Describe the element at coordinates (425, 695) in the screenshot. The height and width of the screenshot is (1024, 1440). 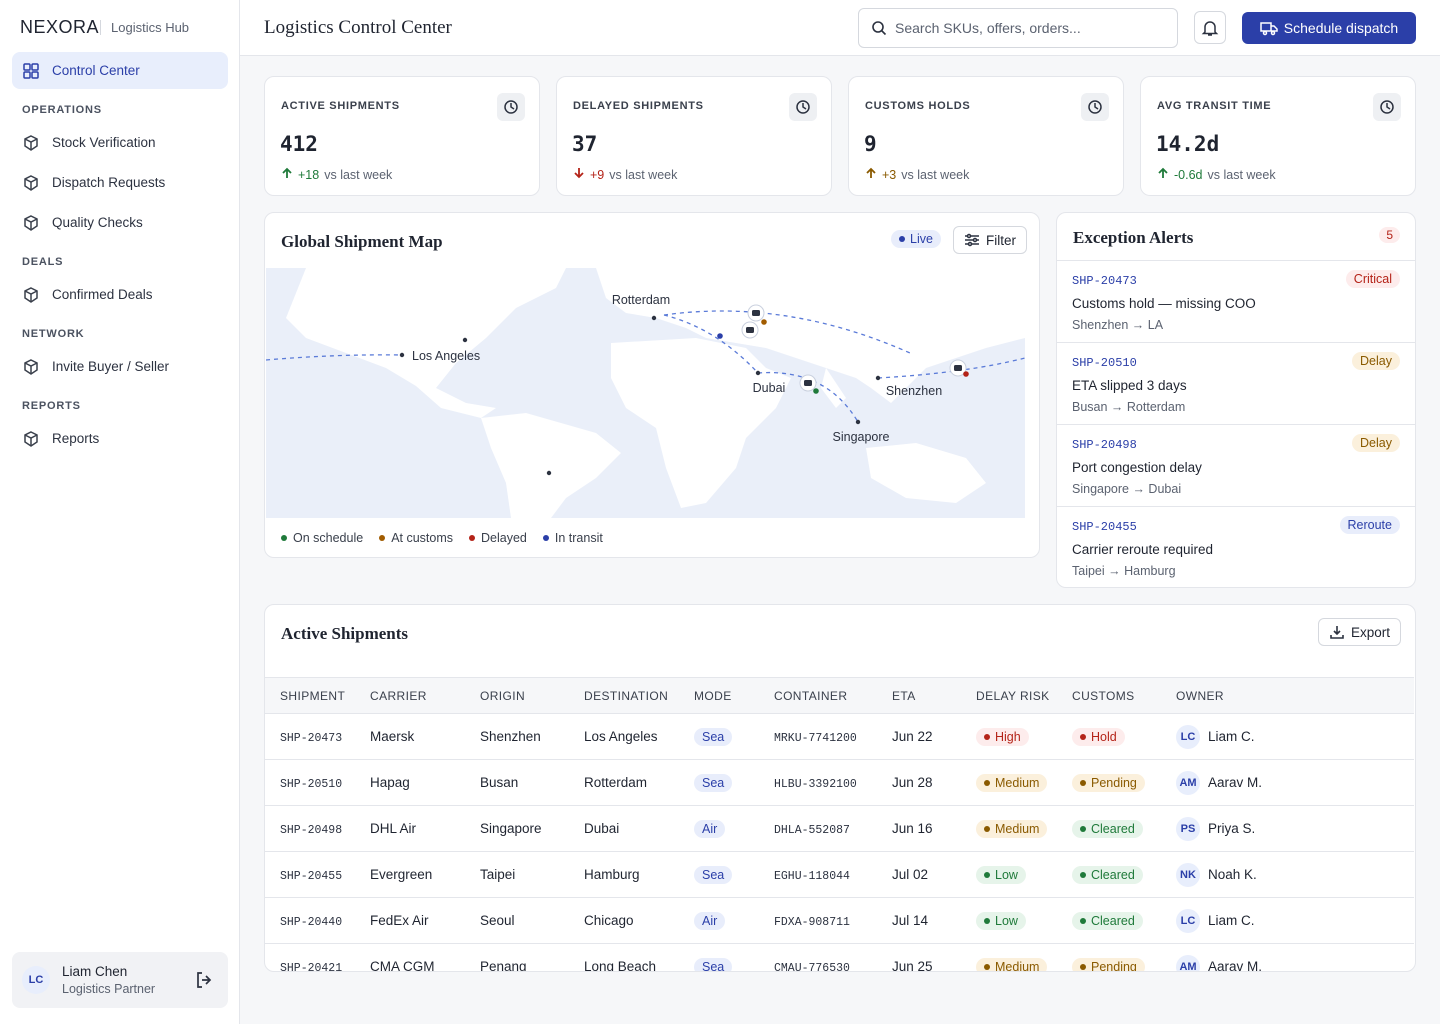
I see `column-header: CARRIER` at that location.